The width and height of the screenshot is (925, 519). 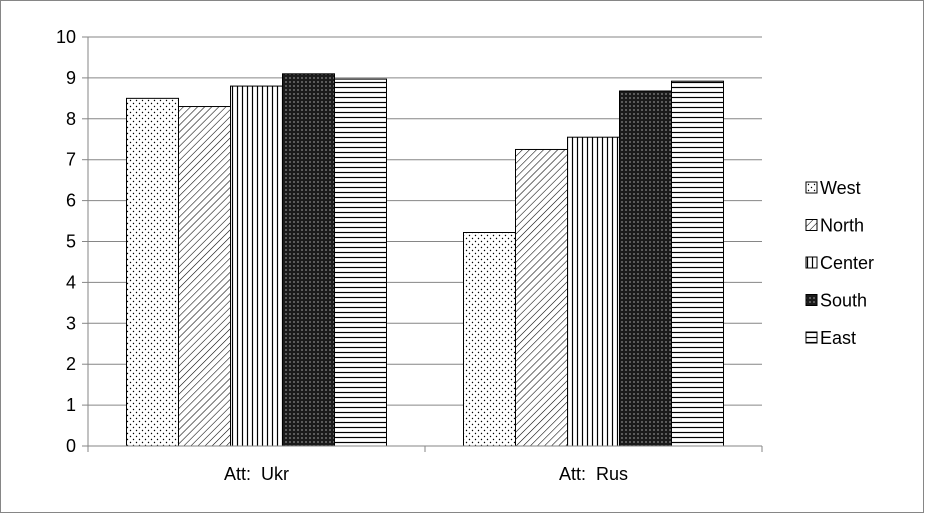 What do you see at coordinates (71, 405) in the screenshot?
I see `y-tick-label: 1` at bounding box center [71, 405].